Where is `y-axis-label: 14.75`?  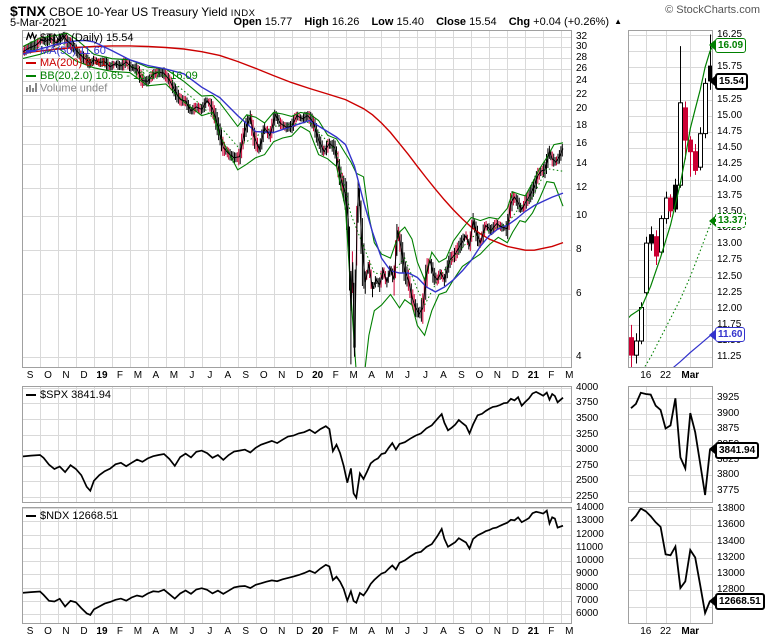
y-axis-label: 14.75 is located at coordinates (730, 131).